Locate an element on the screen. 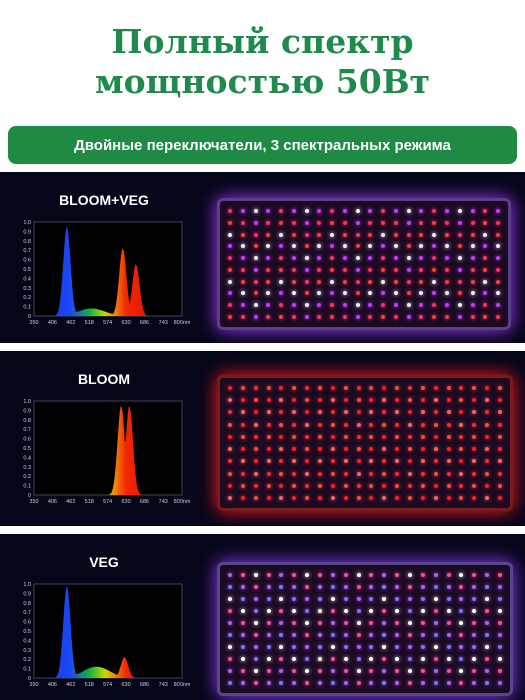  x-tick-label: 406 is located at coordinates (52, 502).